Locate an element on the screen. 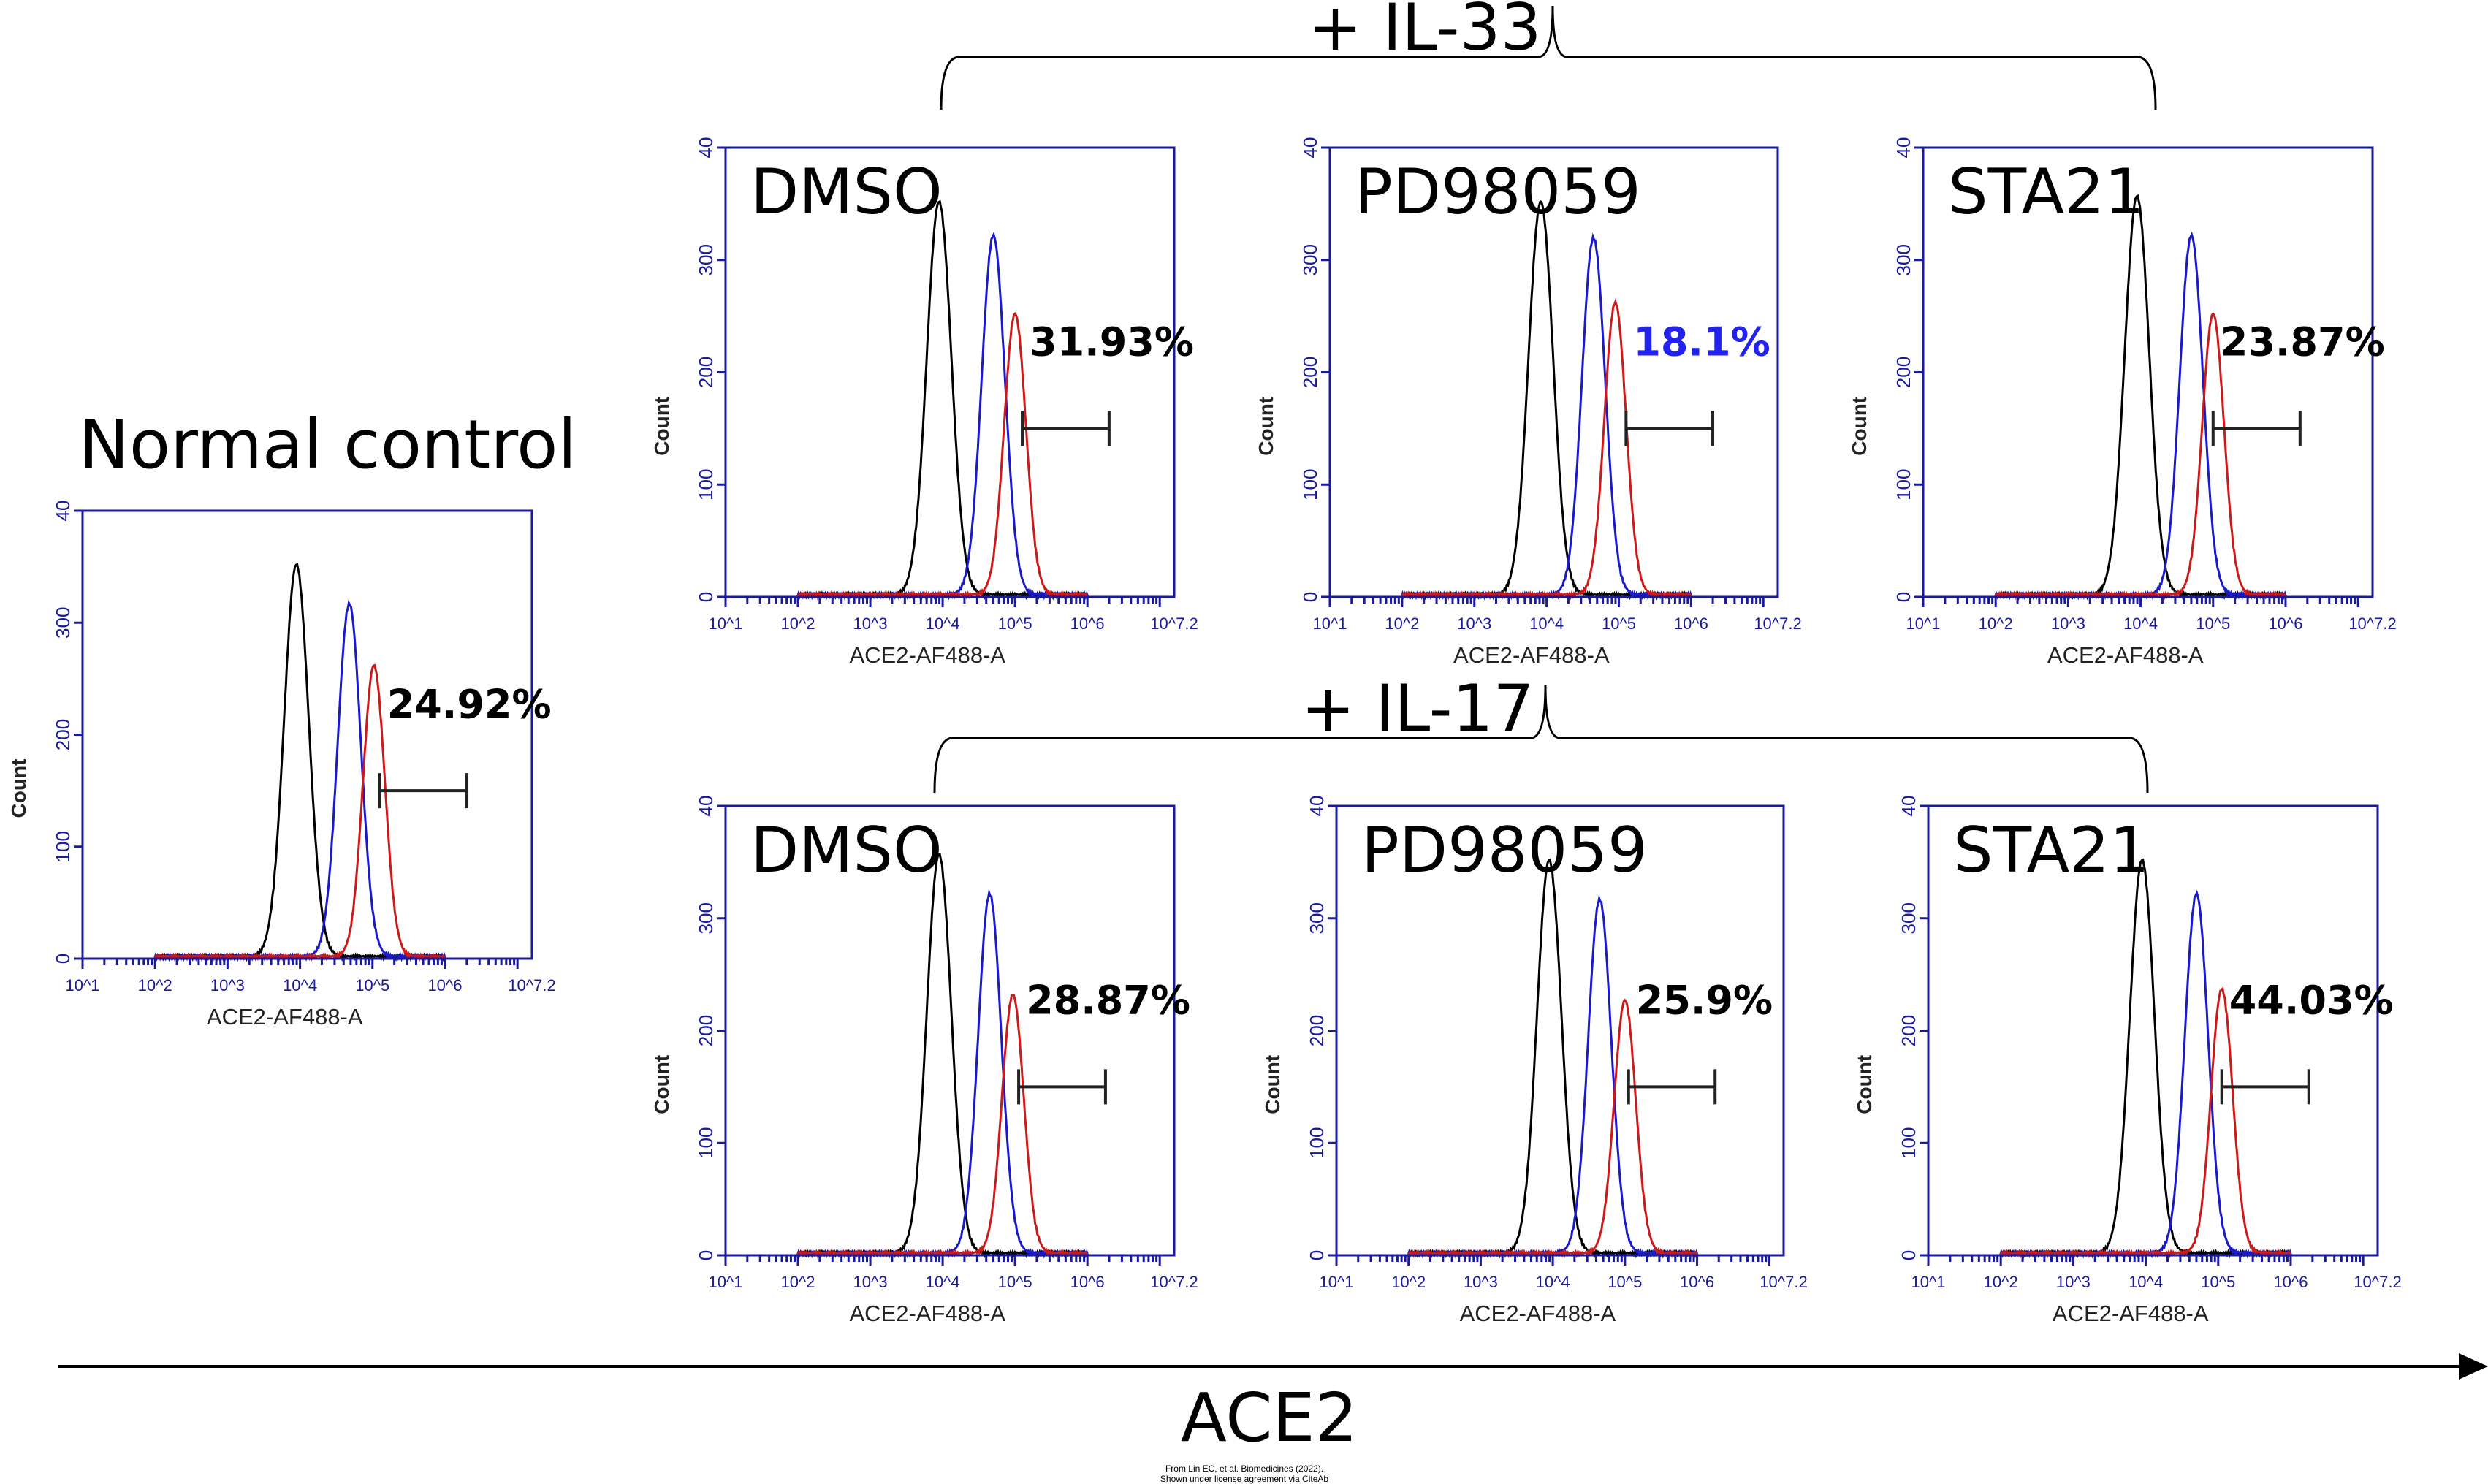 The height and width of the screenshot is (1484, 2488). plot-frame is located at coordinates (307, 734).